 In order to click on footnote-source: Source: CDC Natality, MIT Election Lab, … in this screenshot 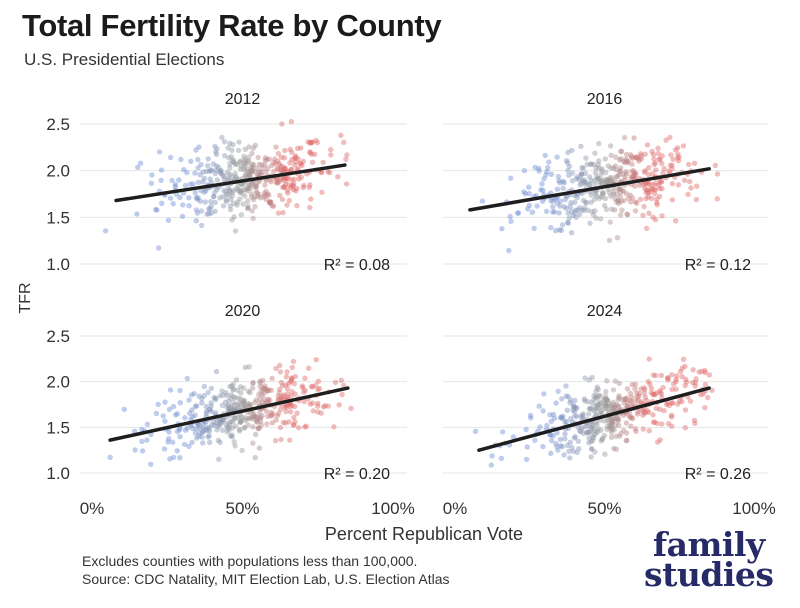, I will do `click(266, 579)`.